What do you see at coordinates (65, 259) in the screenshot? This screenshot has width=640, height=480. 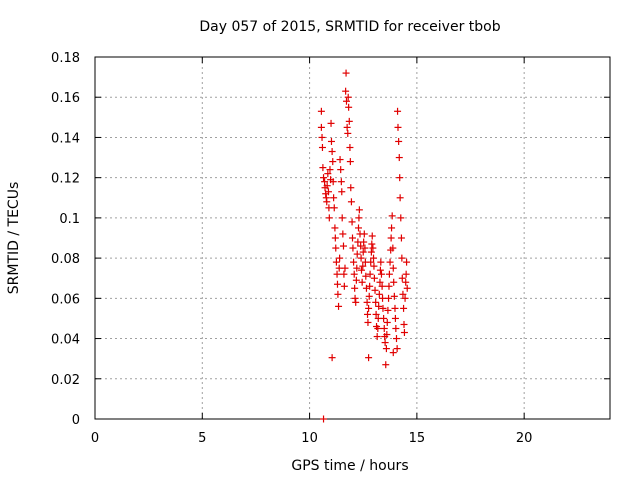 I see `y-tick-label: 0.08` at bounding box center [65, 259].